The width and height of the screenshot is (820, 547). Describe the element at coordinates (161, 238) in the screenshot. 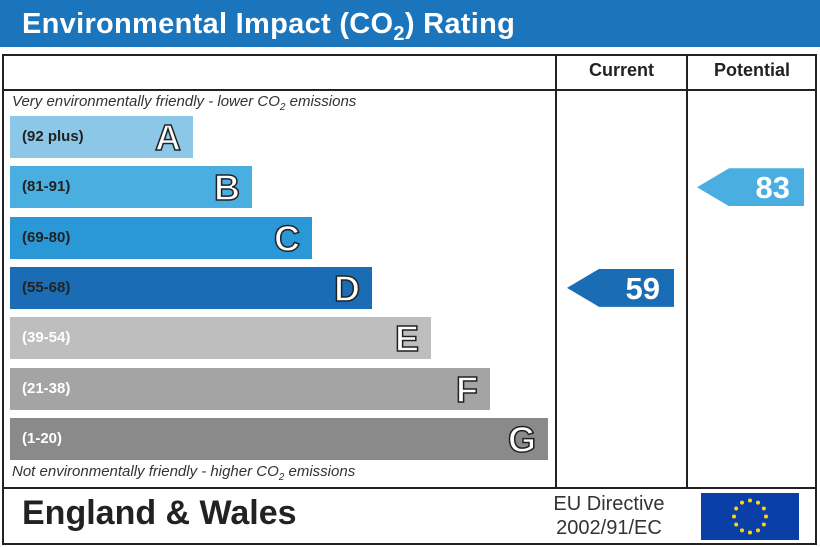

I see `band-c: (69-80) C` at that location.